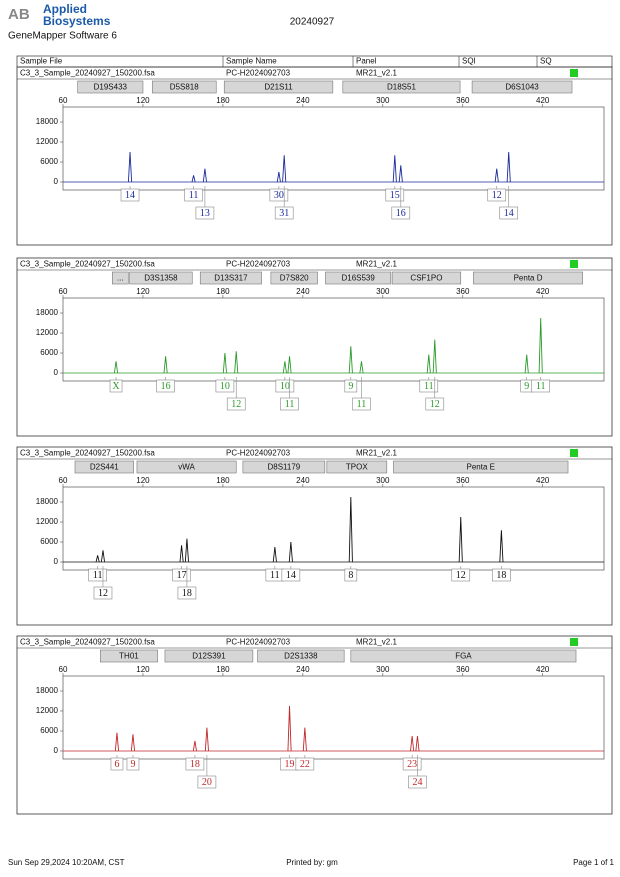 The height and width of the screenshot is (877, 620). What do you see at coordinates (366, 61) in the screenshot?
I see `column-header: Panel` at bounding box center [366, 61].